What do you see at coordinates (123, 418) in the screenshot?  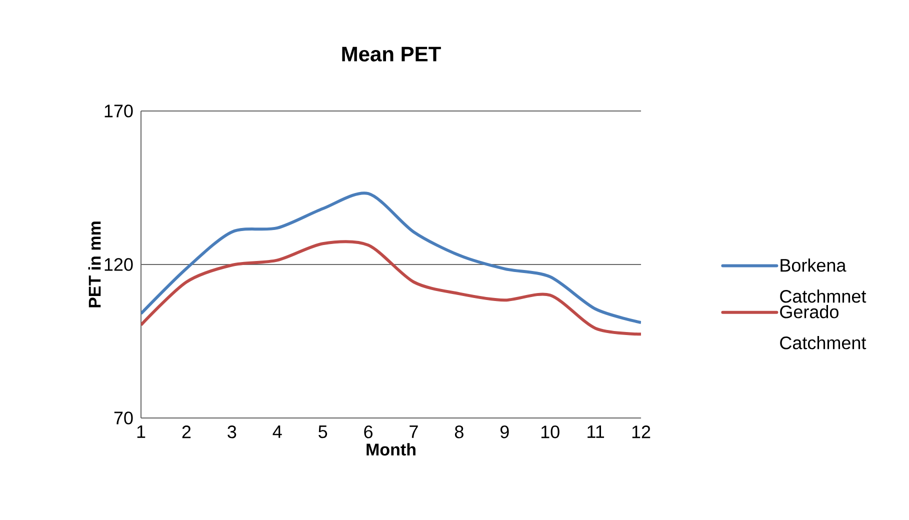 I see `y-tick-label: 70` at bounding box center [123, 418].